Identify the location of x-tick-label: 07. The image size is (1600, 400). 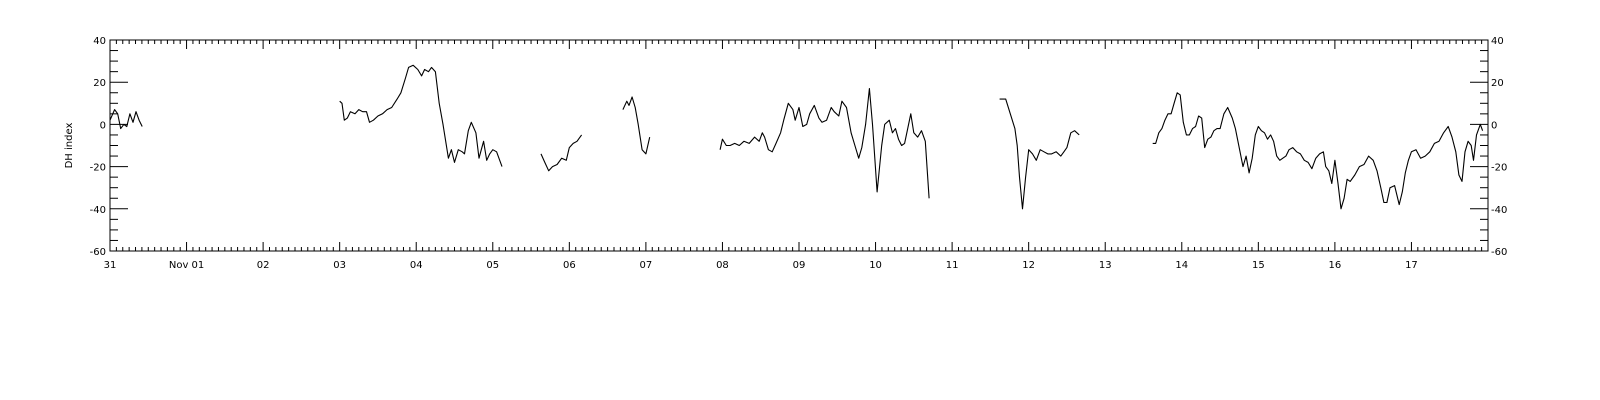
(646, 265).